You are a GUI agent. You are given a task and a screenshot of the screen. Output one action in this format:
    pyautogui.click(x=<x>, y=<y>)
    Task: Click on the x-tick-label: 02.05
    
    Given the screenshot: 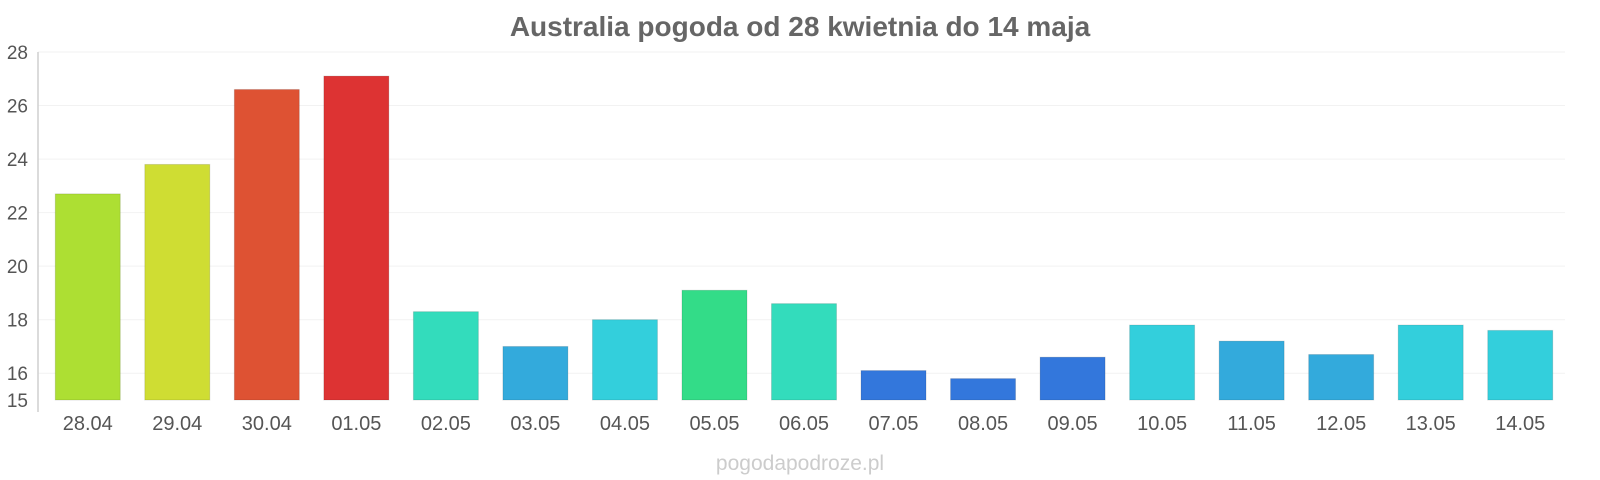 What is the action you would take?
    pyautogui.click(x=446, y=424)
    